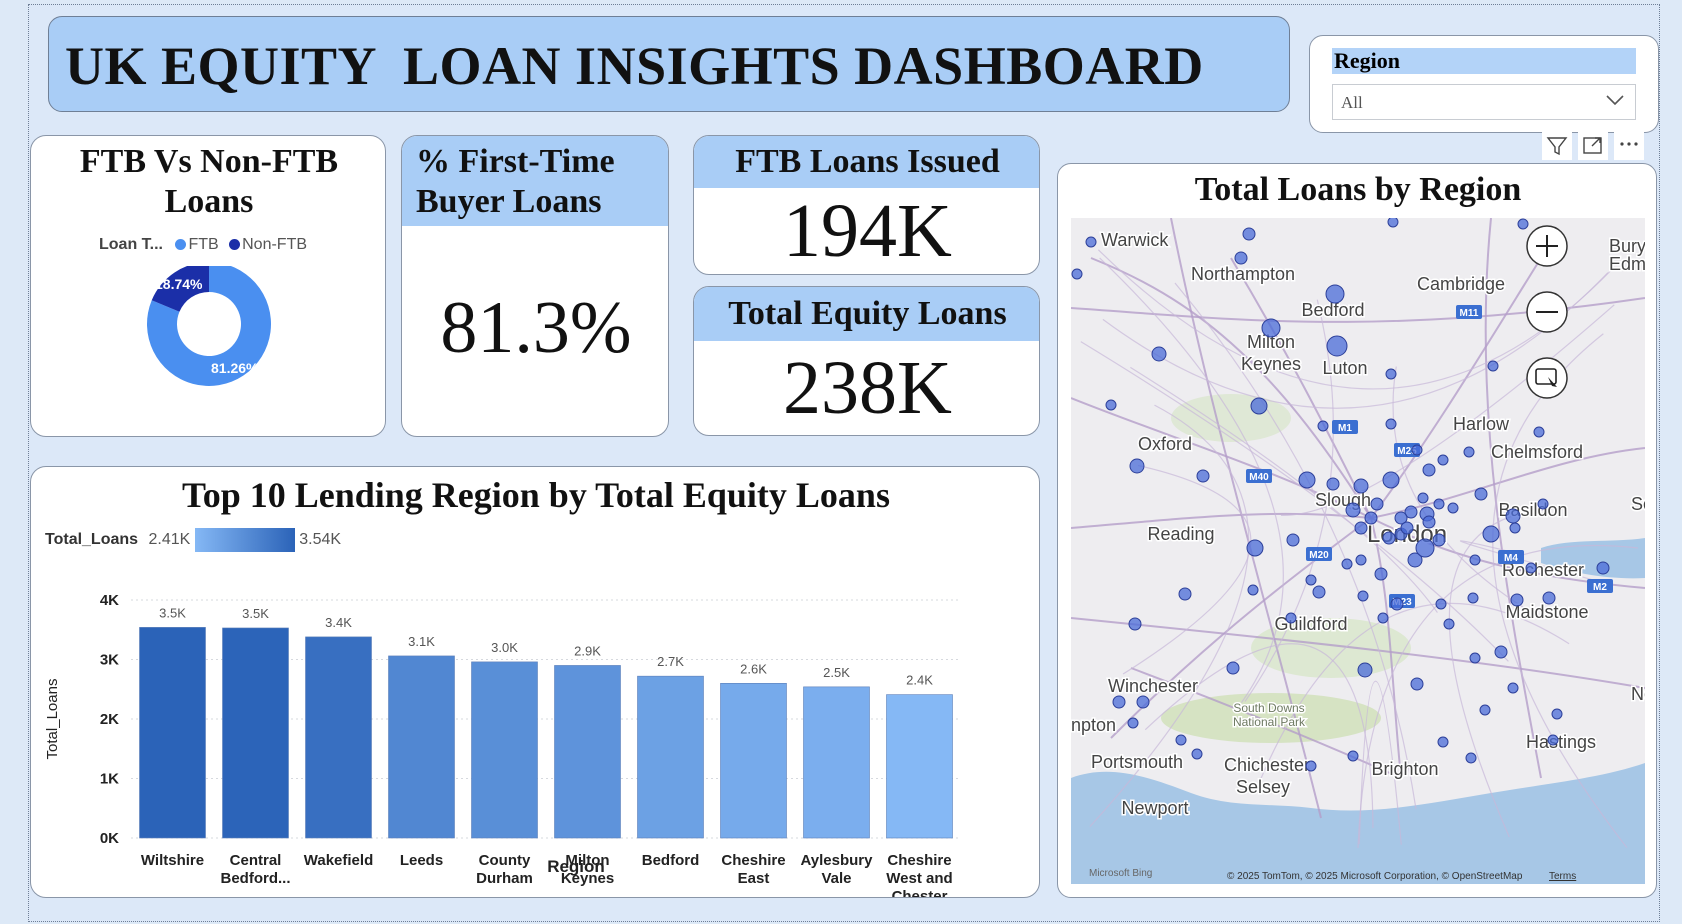  I want to click on zoom-in-icon, so click(1547, 246).